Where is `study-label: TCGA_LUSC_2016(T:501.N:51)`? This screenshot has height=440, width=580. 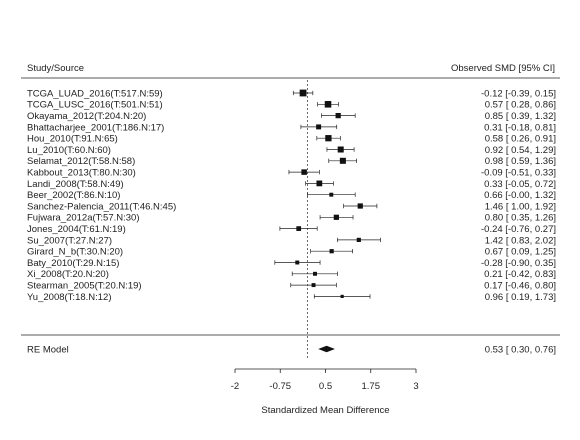 study-label: TCGA_LUSC_2016(T:501.N:51) is located at coordinates (95, 105).